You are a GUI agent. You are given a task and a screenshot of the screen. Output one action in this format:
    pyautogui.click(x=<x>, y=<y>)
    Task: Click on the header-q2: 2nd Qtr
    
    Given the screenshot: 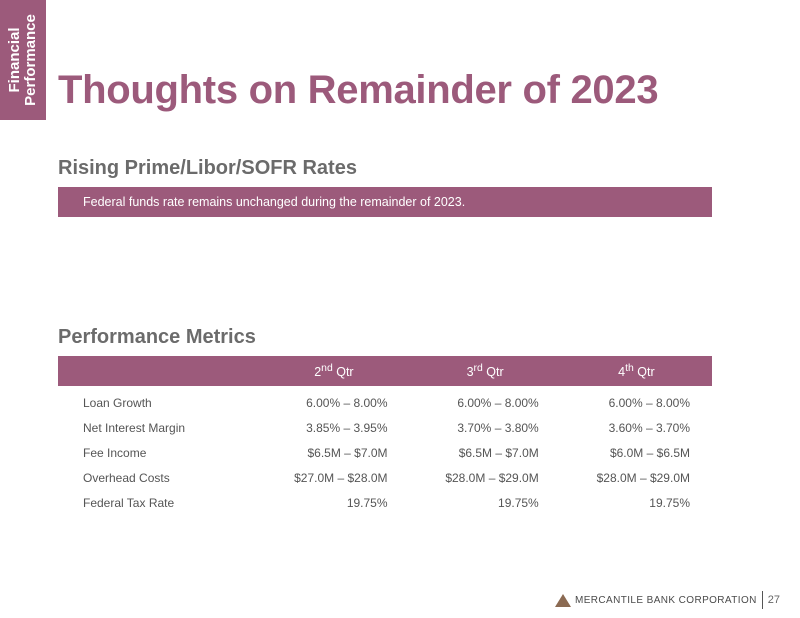 What is the action you would take?
    pyautogui.click(x=334, y=371)
    